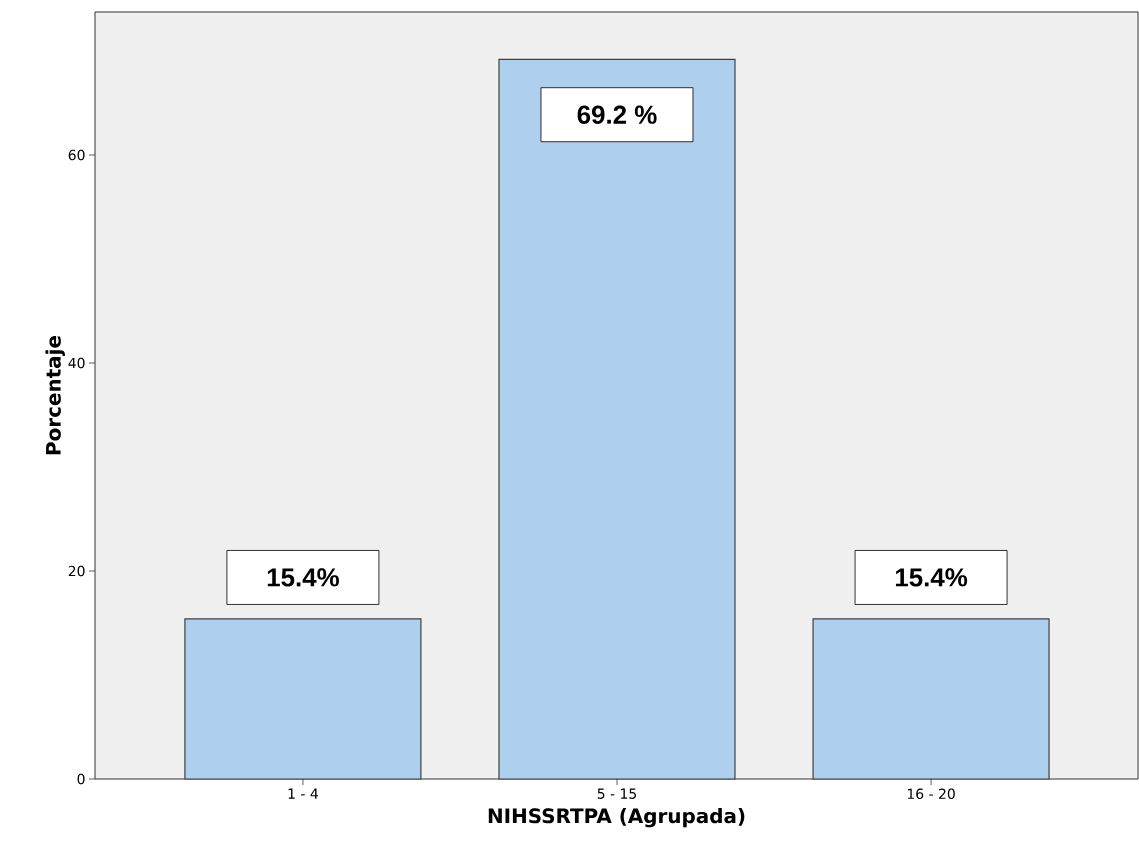 Image resolution: width=1139 pixels, height=862 pixels. What do you see at coordinates (931, 794) in the screenshot?
I see `x-tick-label: 16 - 20` at bounding box center [931, 794].